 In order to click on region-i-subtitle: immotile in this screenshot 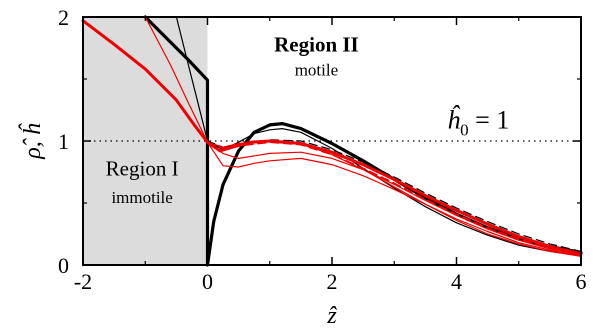, I will do `click(141, 197)`.